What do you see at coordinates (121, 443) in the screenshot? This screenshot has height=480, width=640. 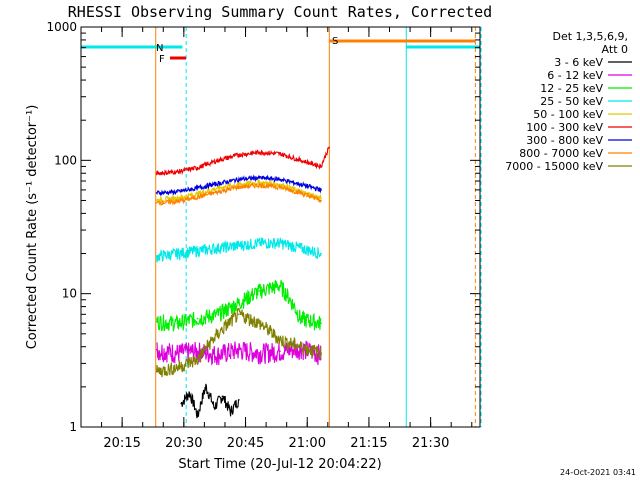 I see `x-tick-label-0: 20:15` at bounding box center [121, 443].